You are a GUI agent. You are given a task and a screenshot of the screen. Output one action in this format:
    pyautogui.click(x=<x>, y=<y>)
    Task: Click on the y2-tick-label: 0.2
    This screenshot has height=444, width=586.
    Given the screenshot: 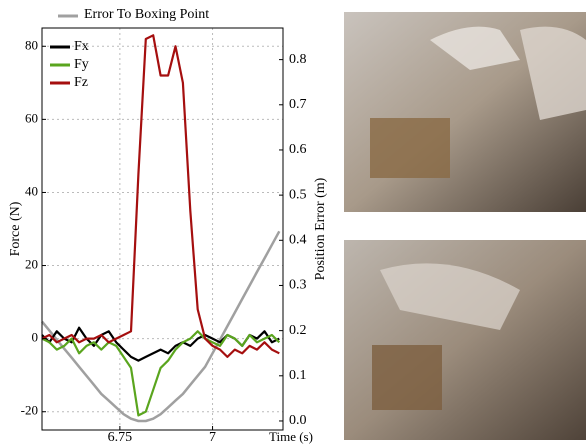 What is the action you would take?
    pyautogui.click(x=298, y=330)
    